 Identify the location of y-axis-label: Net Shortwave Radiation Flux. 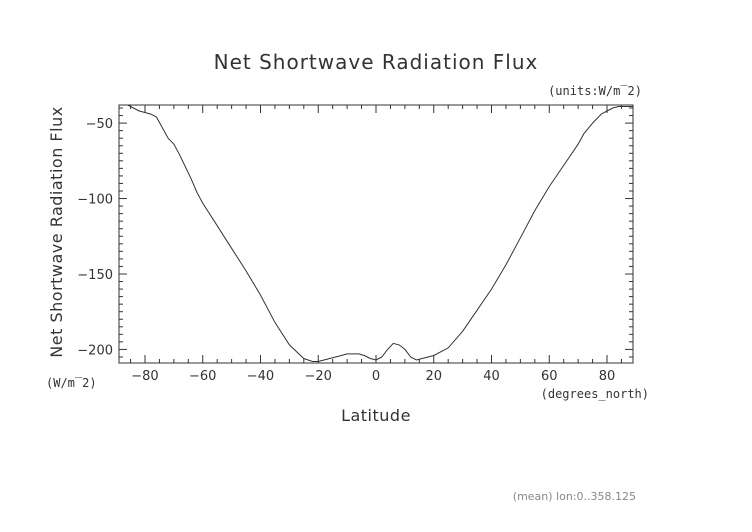
(56, 231).